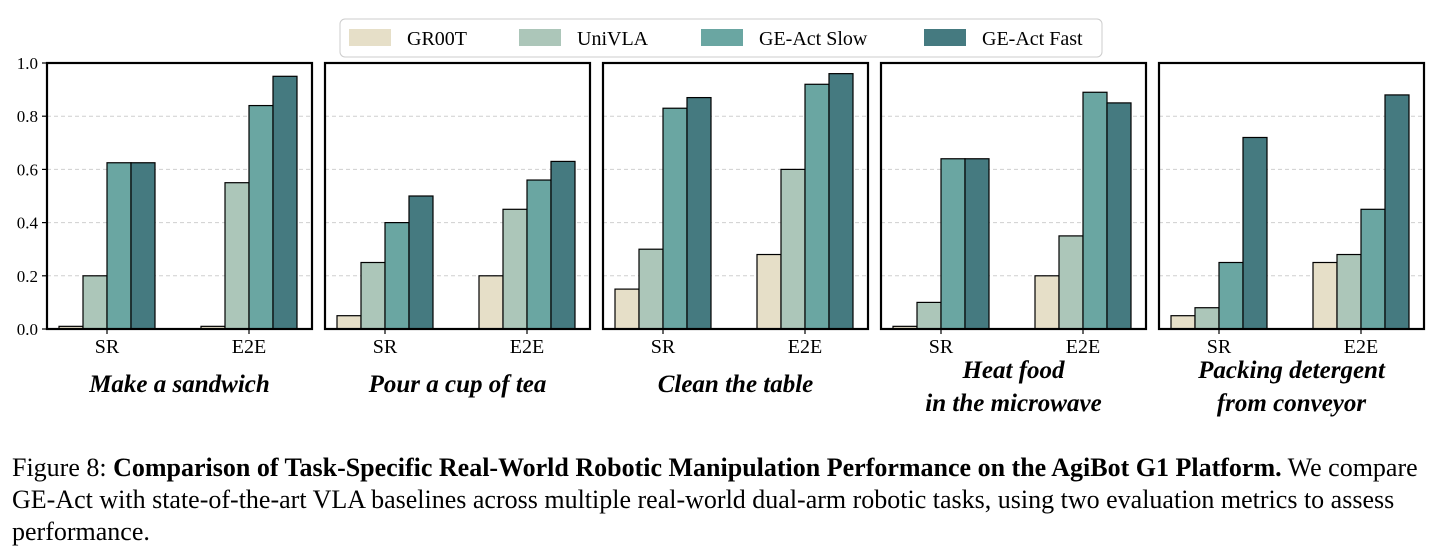 Image resolution: width=1444 pixels, height=559 pixels. Describe the element at coordinates (1032, 39) in the screenshot. I see `legend-label: GE-Act Fast` at that location.